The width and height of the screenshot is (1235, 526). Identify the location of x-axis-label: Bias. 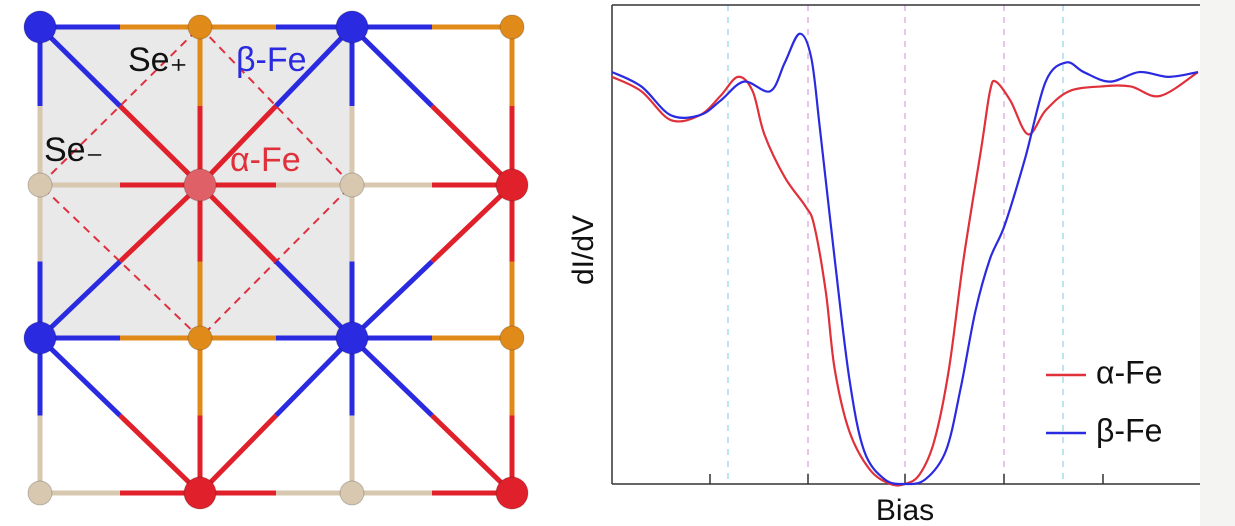
(905, 510).